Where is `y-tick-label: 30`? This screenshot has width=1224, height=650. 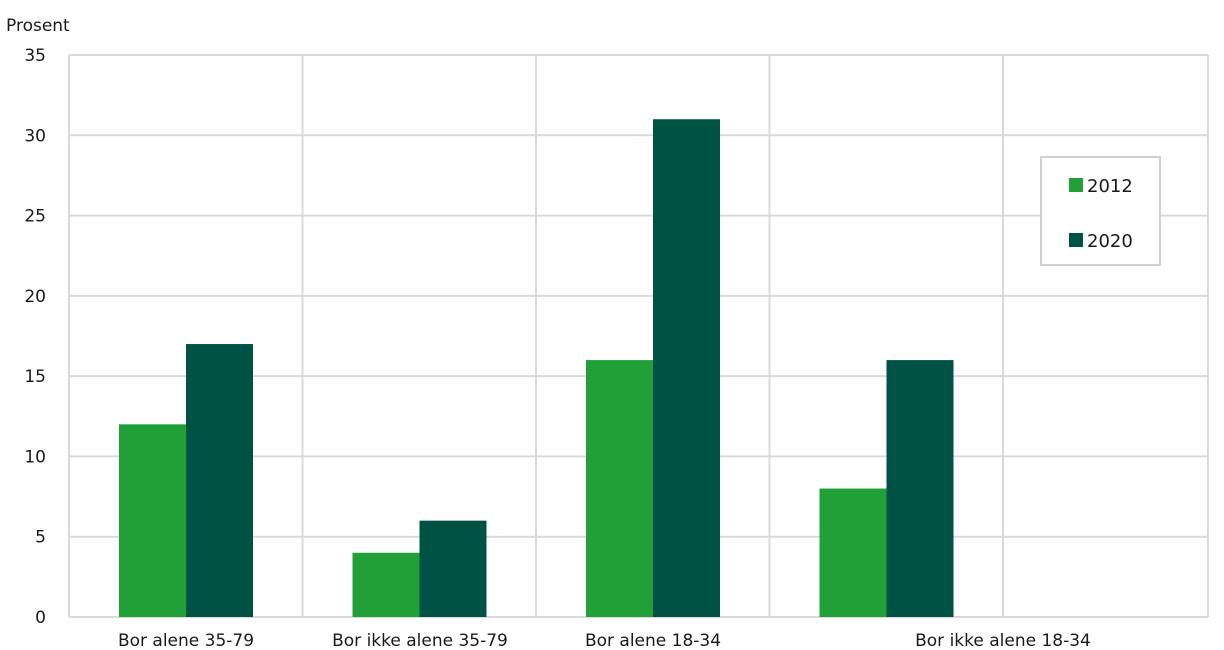 y-tick-label: 30 is located at coordinates (35, 136).